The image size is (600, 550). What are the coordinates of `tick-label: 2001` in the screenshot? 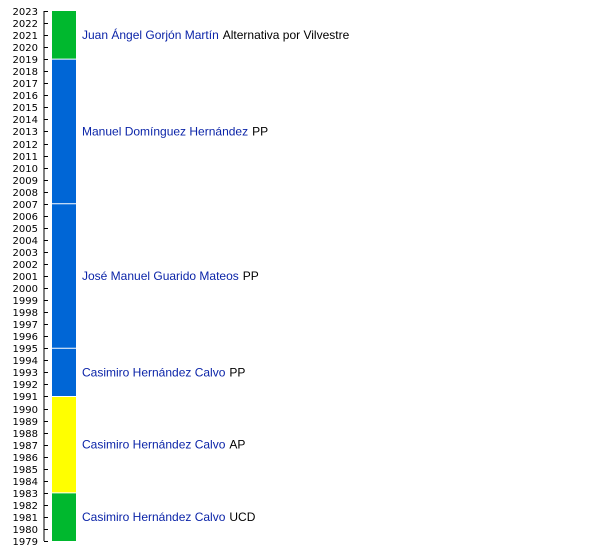 It's located at (25, 277).